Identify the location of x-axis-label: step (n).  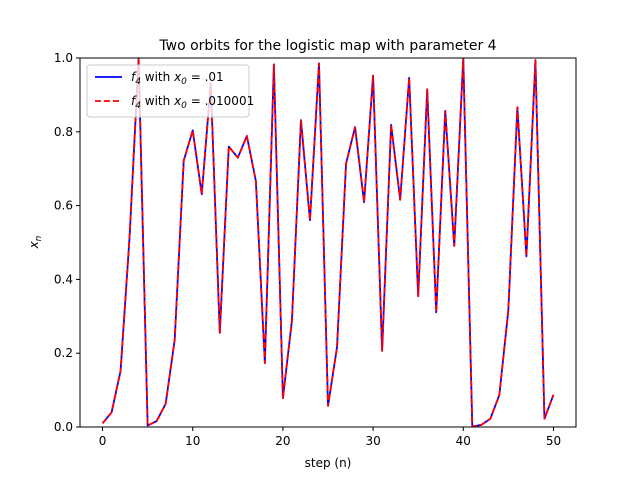
(328, 463).